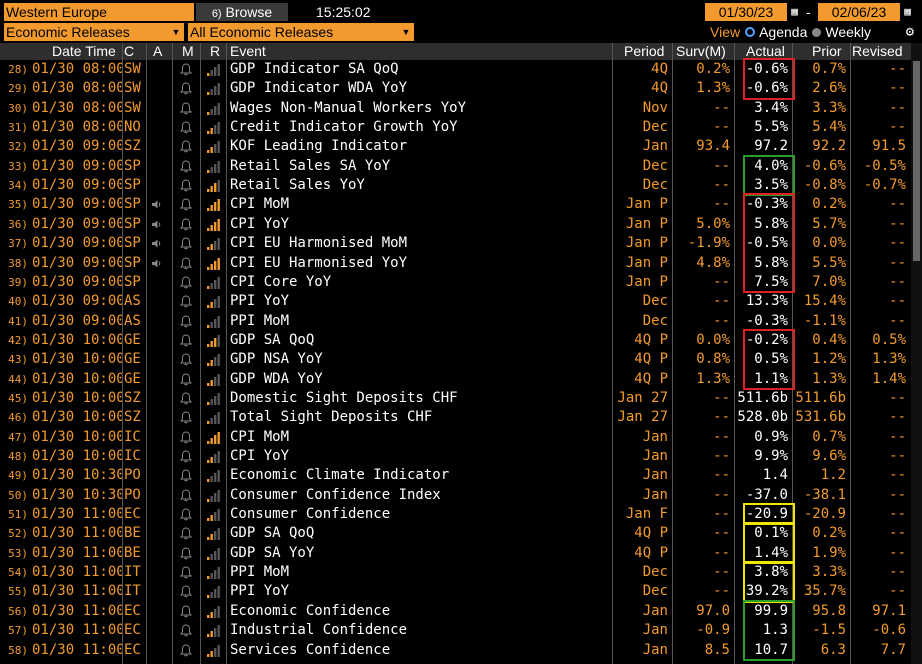 Image resolution: width=922 pixels, height=664 pixels. Describe the element at coordinates (319, 630) in the screenshot. I see `row-event: Industrial Confidence` at that location.